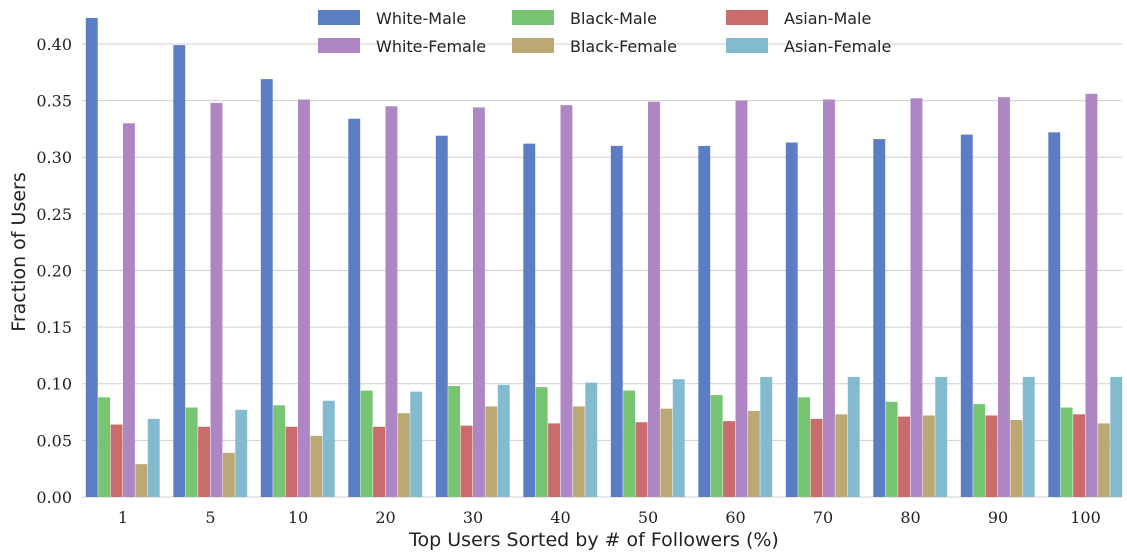  What do you see at coordinates (560, 517) in the screenshot?
I see `x-tick-label-40: 40` at bounding box center [560, 517].